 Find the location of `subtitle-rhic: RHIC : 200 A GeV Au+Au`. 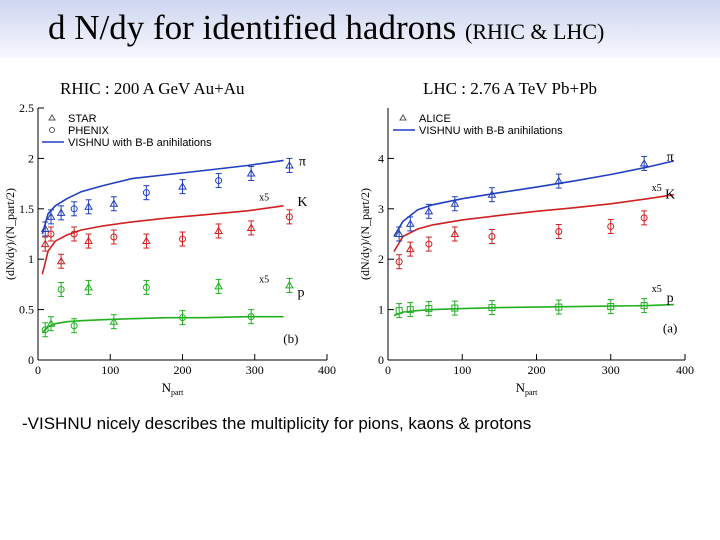

subtitle-rhic: RHIC : 200 A GeV Au+Au is located at coordinates (152, 88).